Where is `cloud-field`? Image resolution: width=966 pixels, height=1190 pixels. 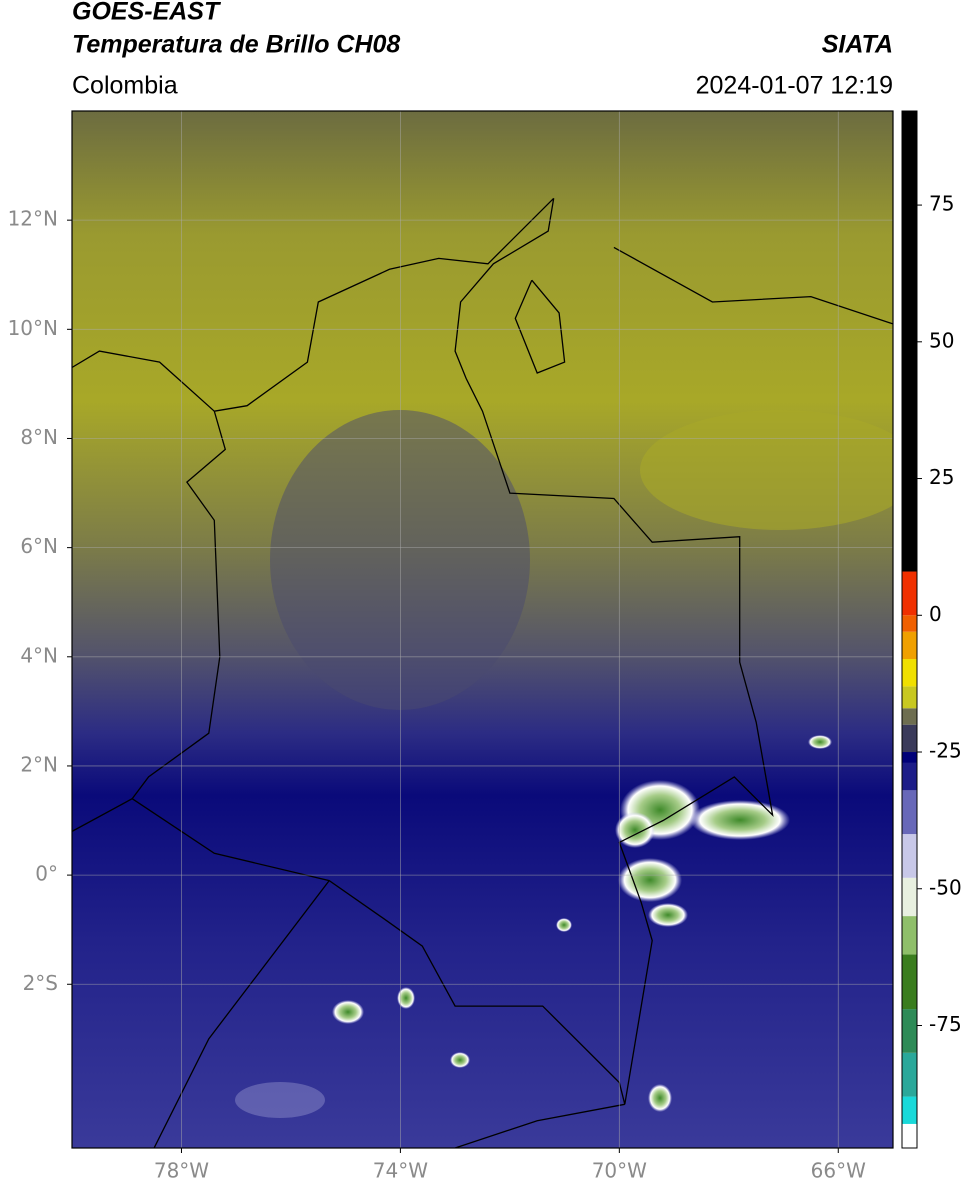
cloud-field is located at coordinates (766, 470).